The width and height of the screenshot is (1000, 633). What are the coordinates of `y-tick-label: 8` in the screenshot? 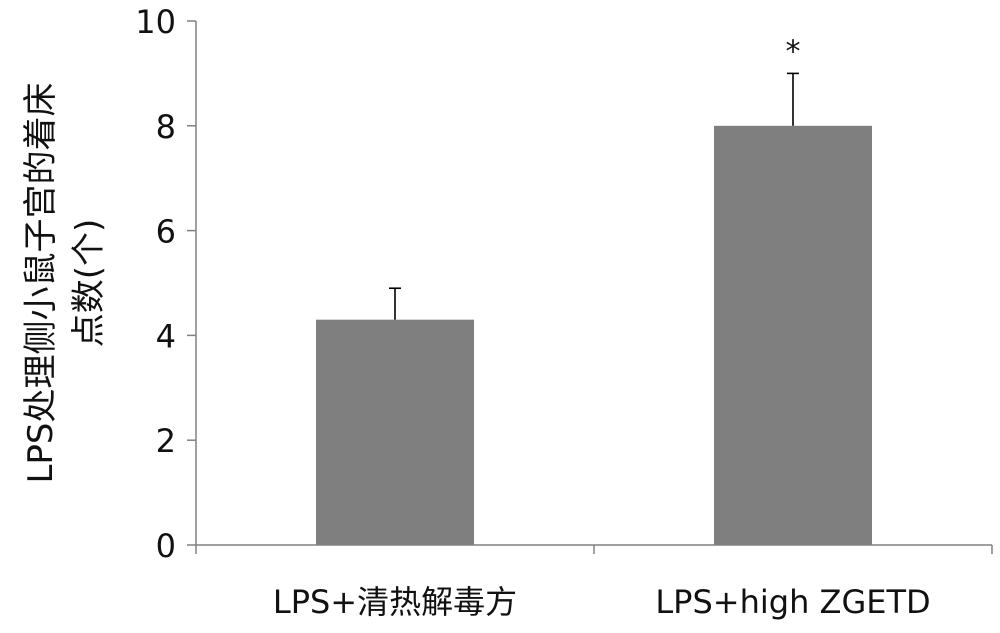 It's located at (166, 127).